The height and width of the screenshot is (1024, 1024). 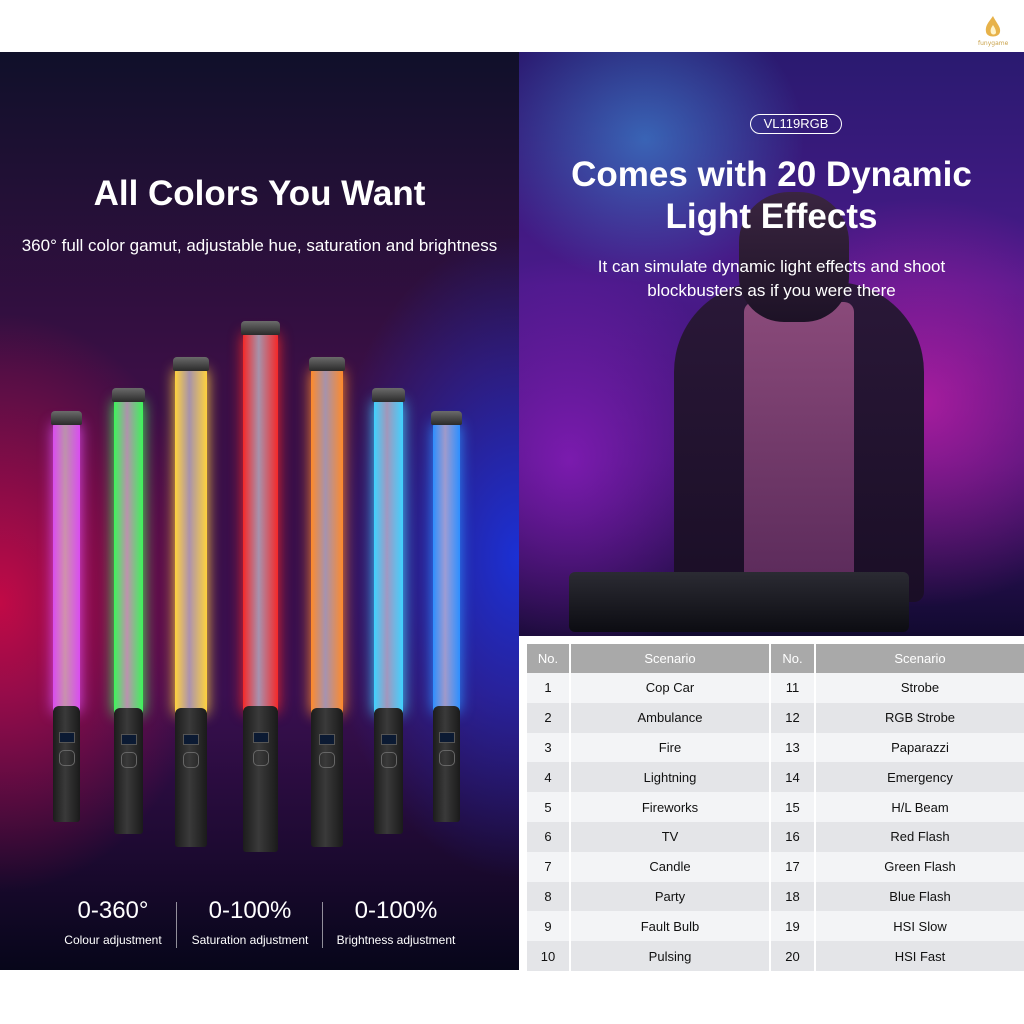 What do you see at coordinates (793, 926) in the screenshot?
I see `cell-no: 19` at bounding box center [793, 926].